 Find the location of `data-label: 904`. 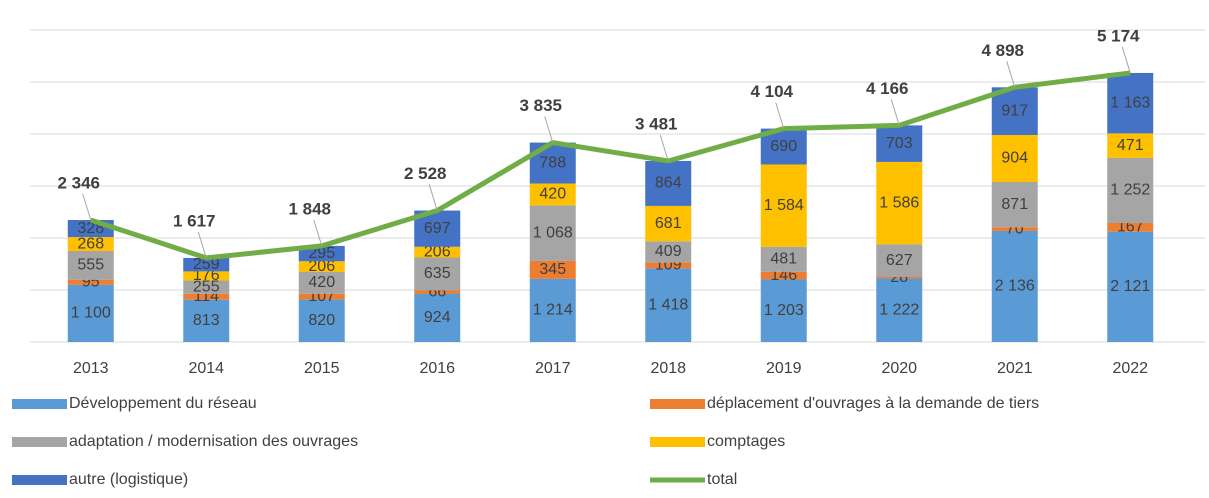

data-label: 904 is located at coordinates (1014, 158).